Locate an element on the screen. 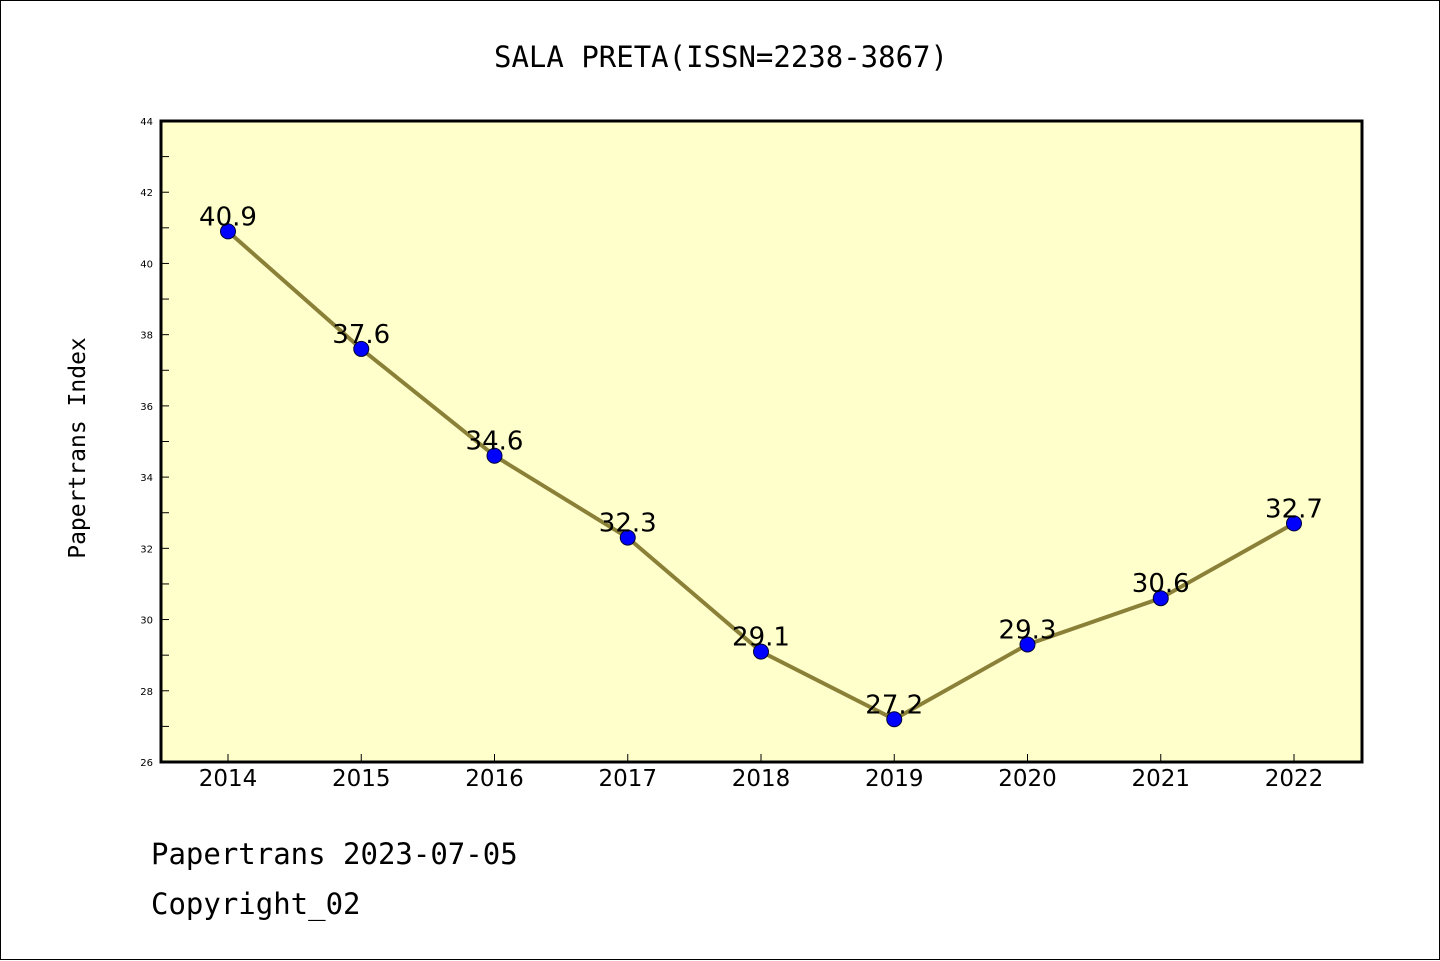  y-tick-label: 28 is located at coordinates (146, 692).